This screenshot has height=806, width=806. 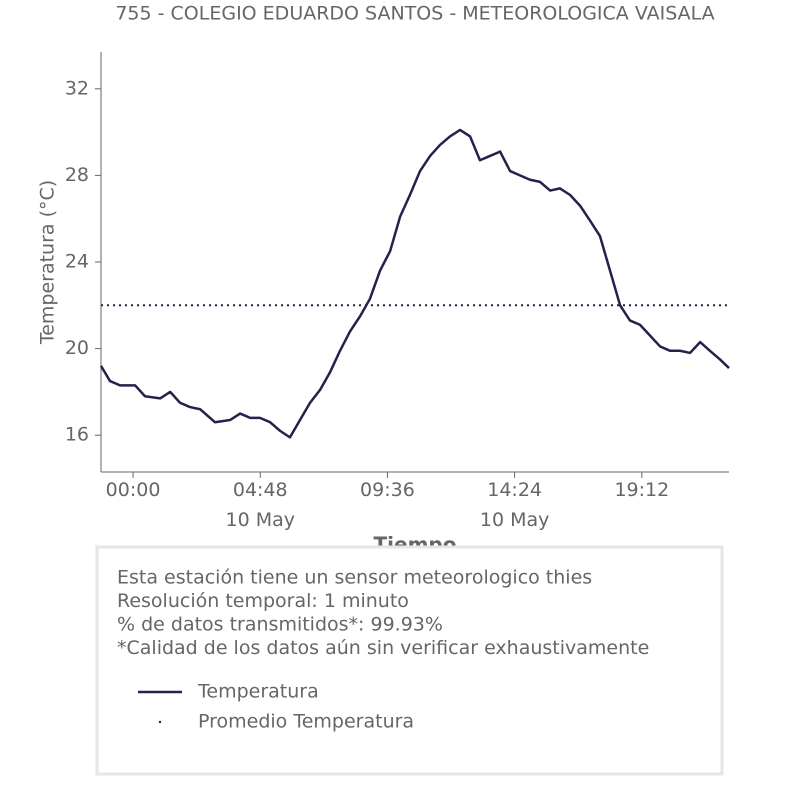 What do you see at coordinates (306, 722) in the screenshot?
I see `legend-label: Promedio Temperatura` at bounding box center [306, 722].